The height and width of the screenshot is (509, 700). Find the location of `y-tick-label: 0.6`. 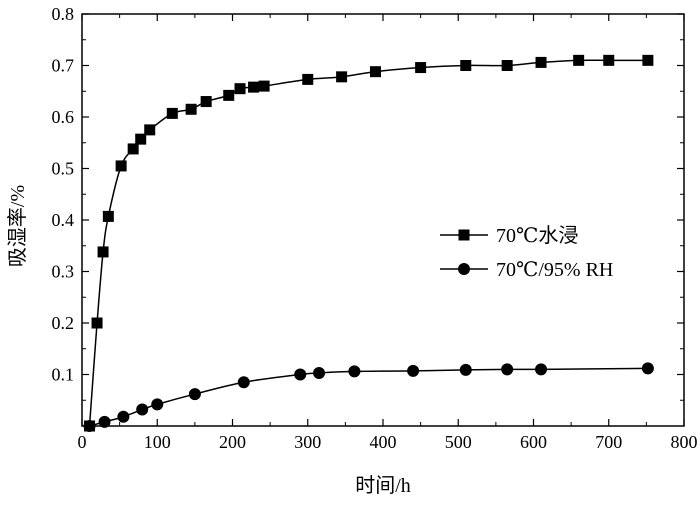

y-tick-label: 0.6 is located at coordinates (63, 117).